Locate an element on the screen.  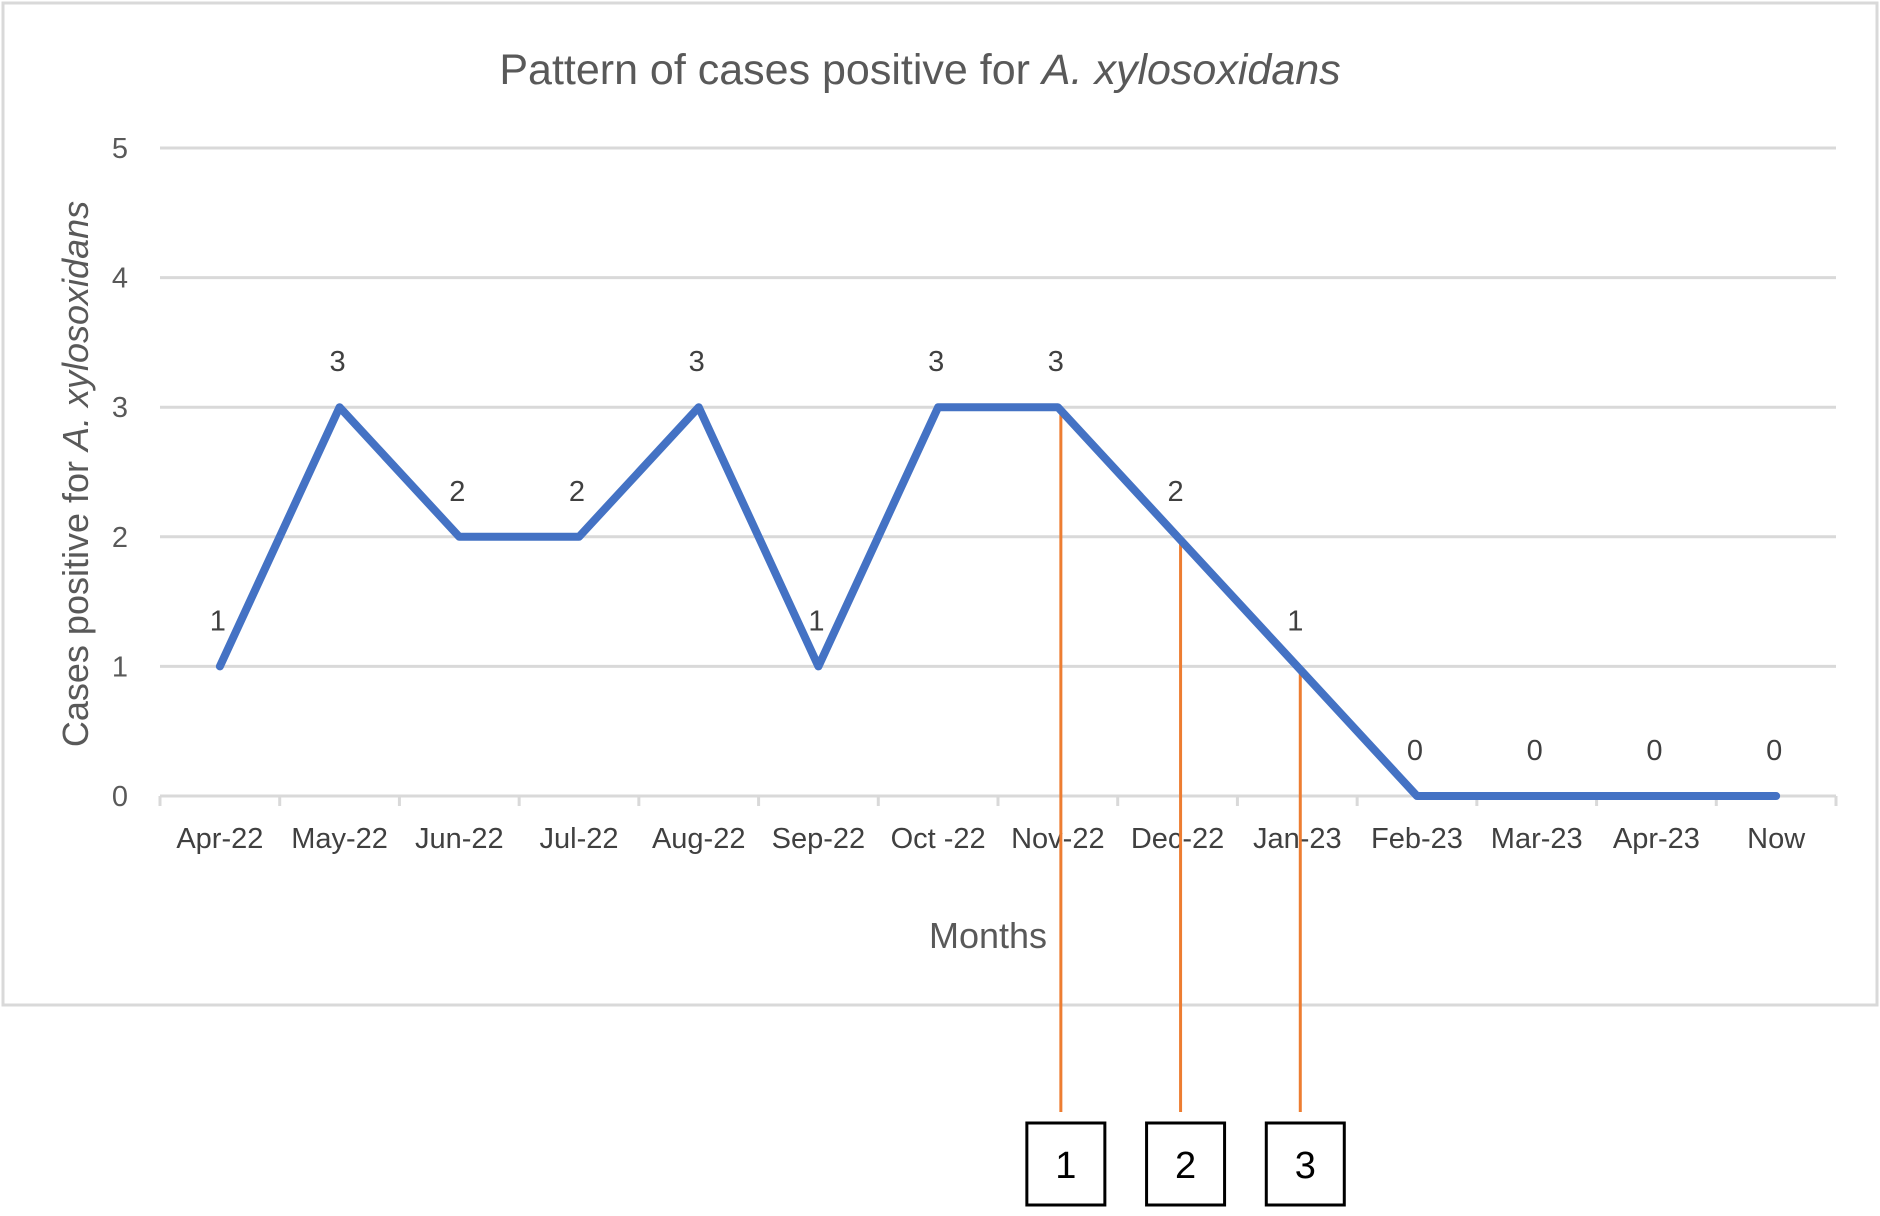
x-tick-label: Oct -22 is located at coordinates (938, 839).